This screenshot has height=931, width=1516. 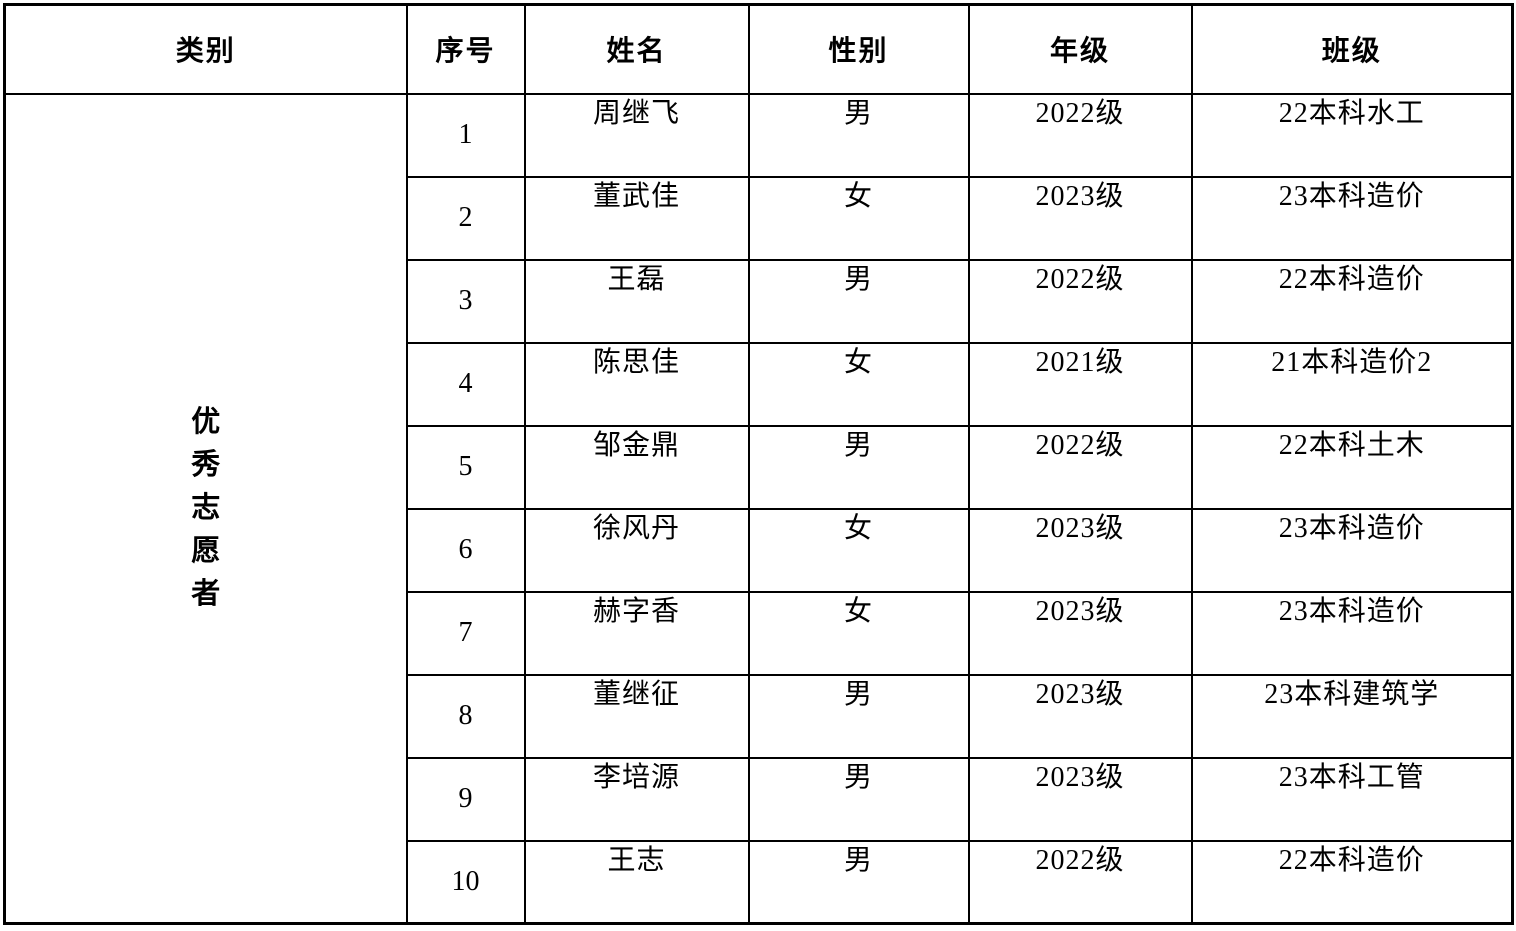 I want to click on name-cell: 陈思佳, so click(x=636, y=384).